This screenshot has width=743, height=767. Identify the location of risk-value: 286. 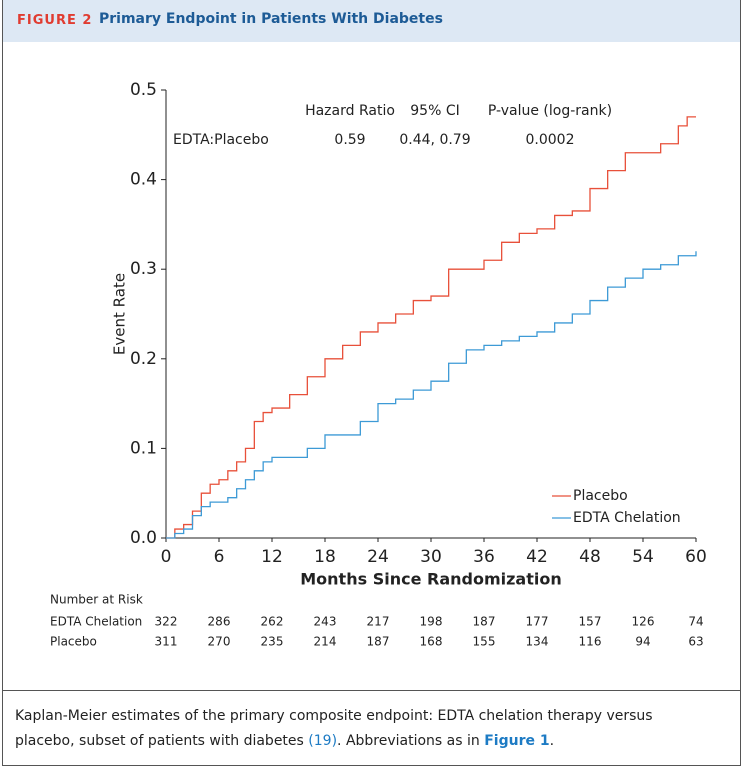
(219, 622).